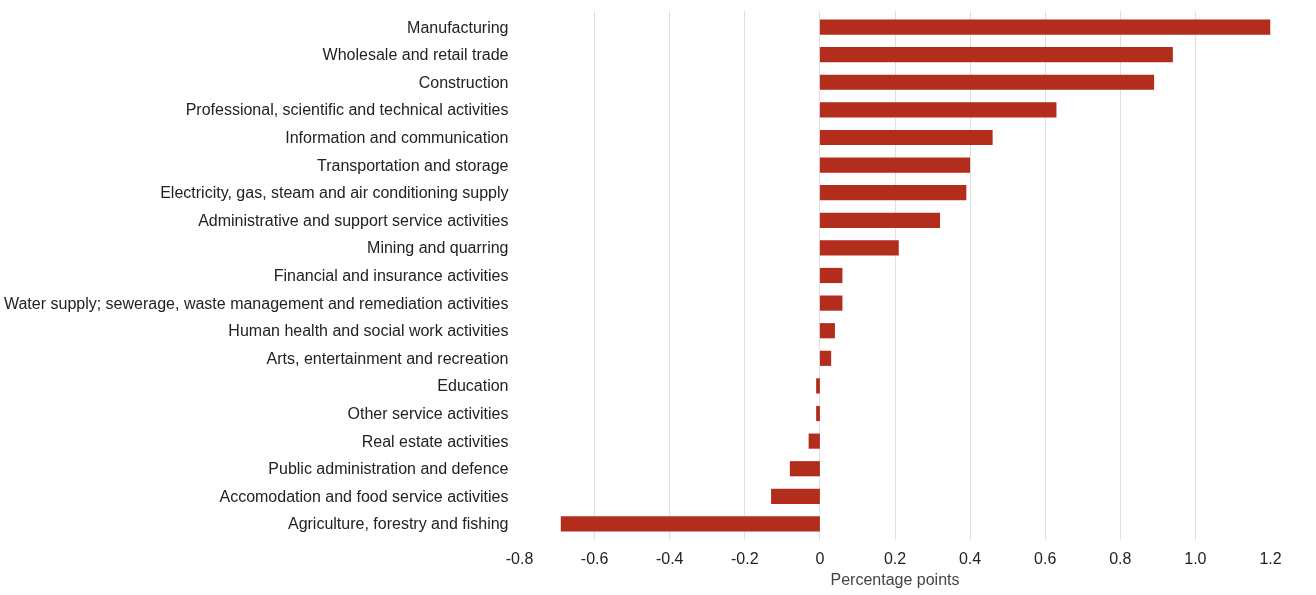  What do you see at coordinates (438, 248) in the screenshot?
I see `y-tick-label: Mining and quarring` at bounding box center [438, 248].